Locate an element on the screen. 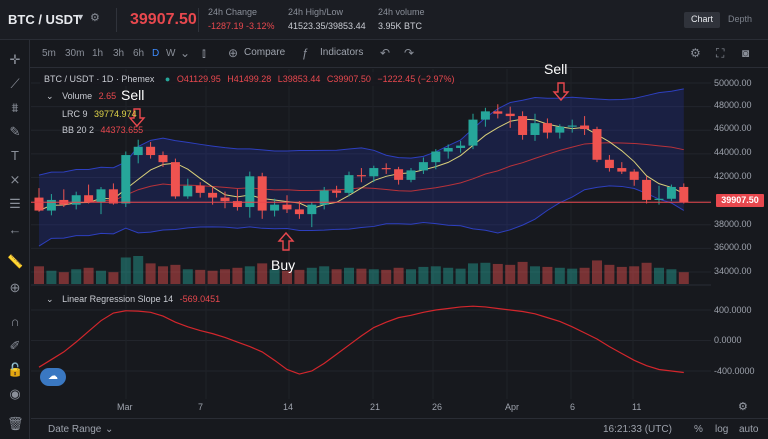  fib-icon: ☰ is located at coordinates (15, 203).